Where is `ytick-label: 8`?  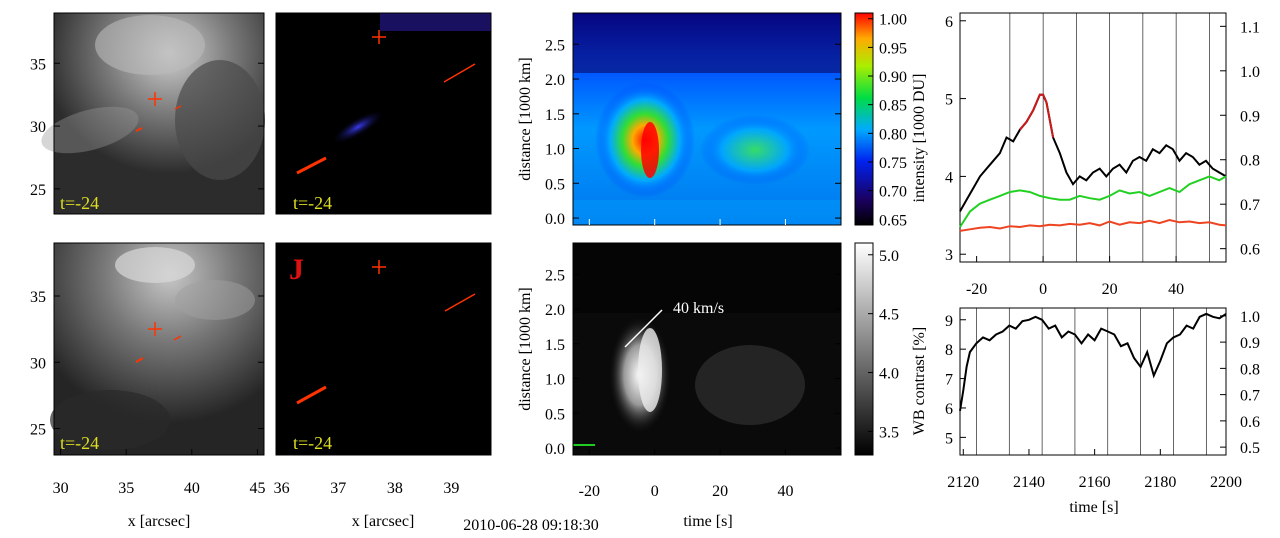 ytick-label: 8 is located at coordinates (949, 350).